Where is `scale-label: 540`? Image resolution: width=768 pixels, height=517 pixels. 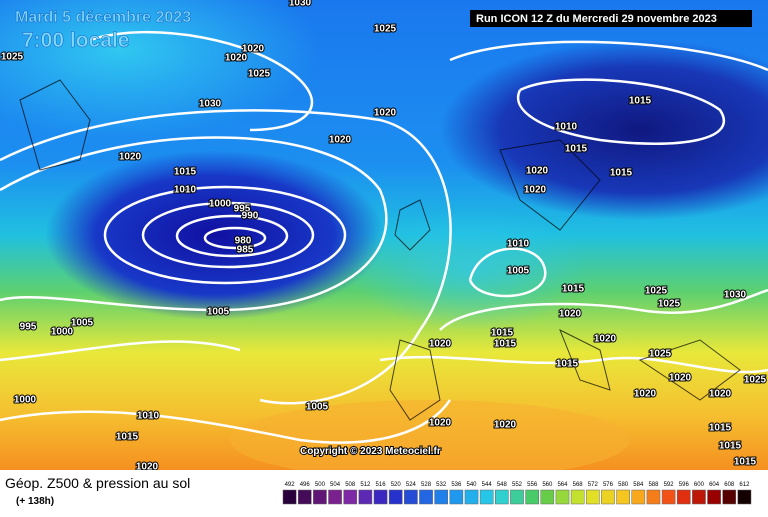
scale-label: 540 is located at coordinates (472, 485).